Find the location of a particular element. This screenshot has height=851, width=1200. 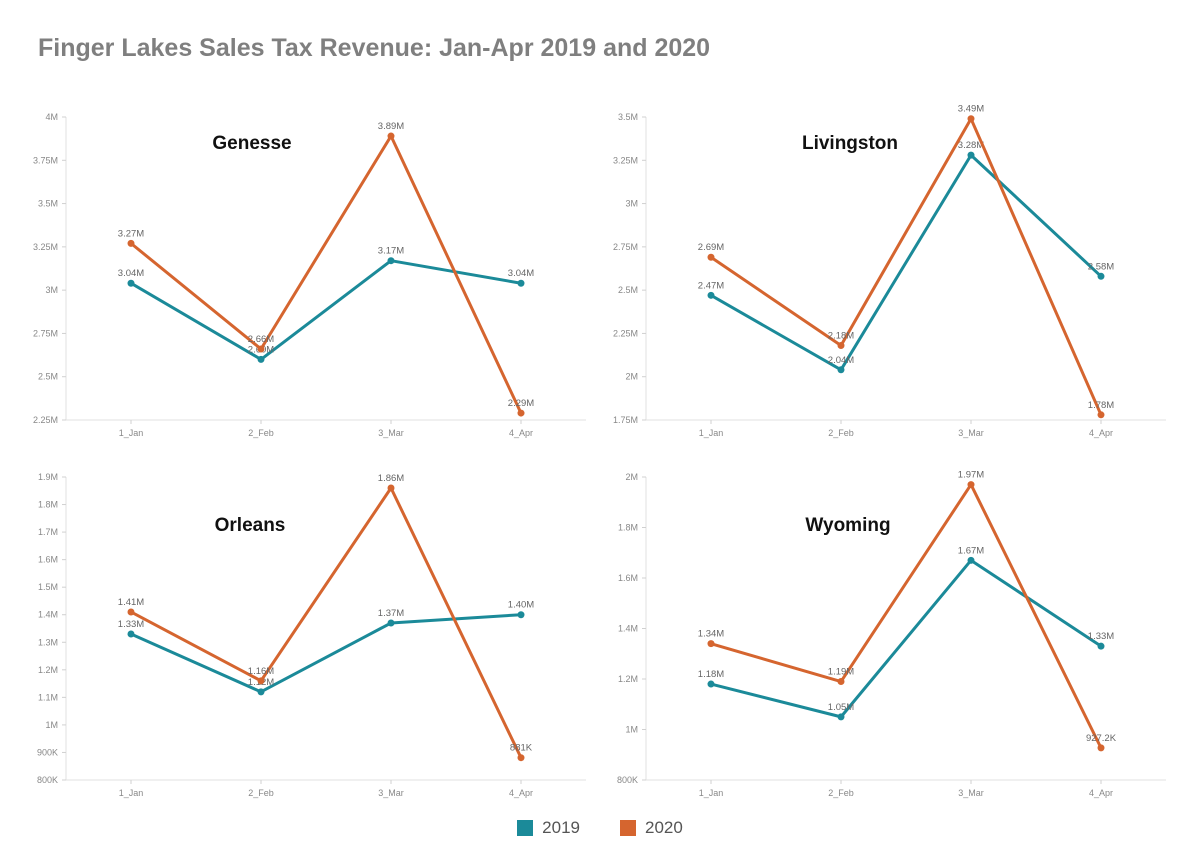

y-tick-label: 1.1M is located at coordinates (48, 697).